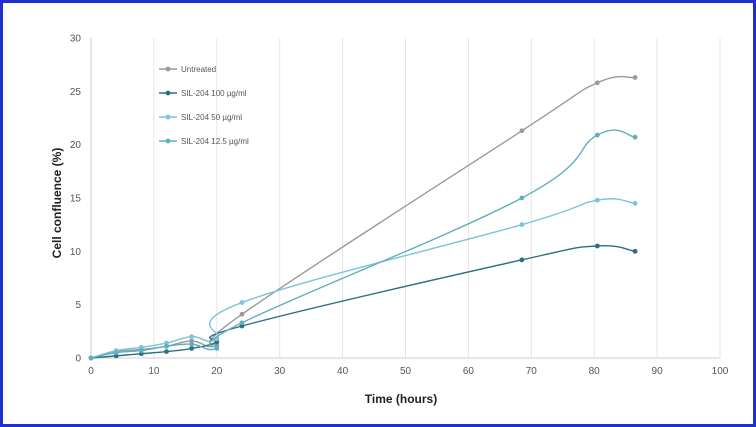 The height and width of the screenshot is (427, 756). I want to click on legend-series-3-marker, so click(168, 117).